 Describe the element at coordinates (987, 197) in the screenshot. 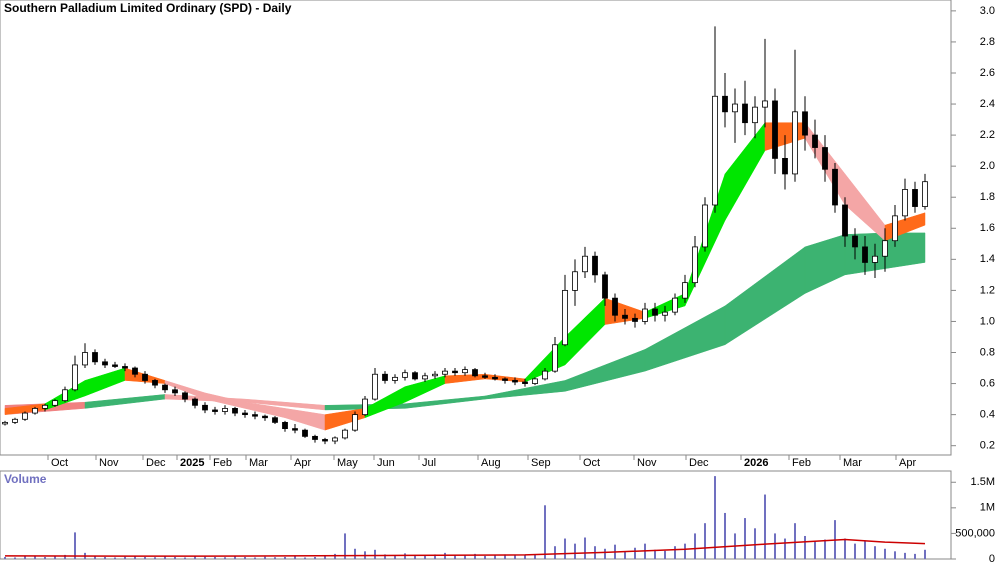

I see `y-tick-label: 1.8` at that location.